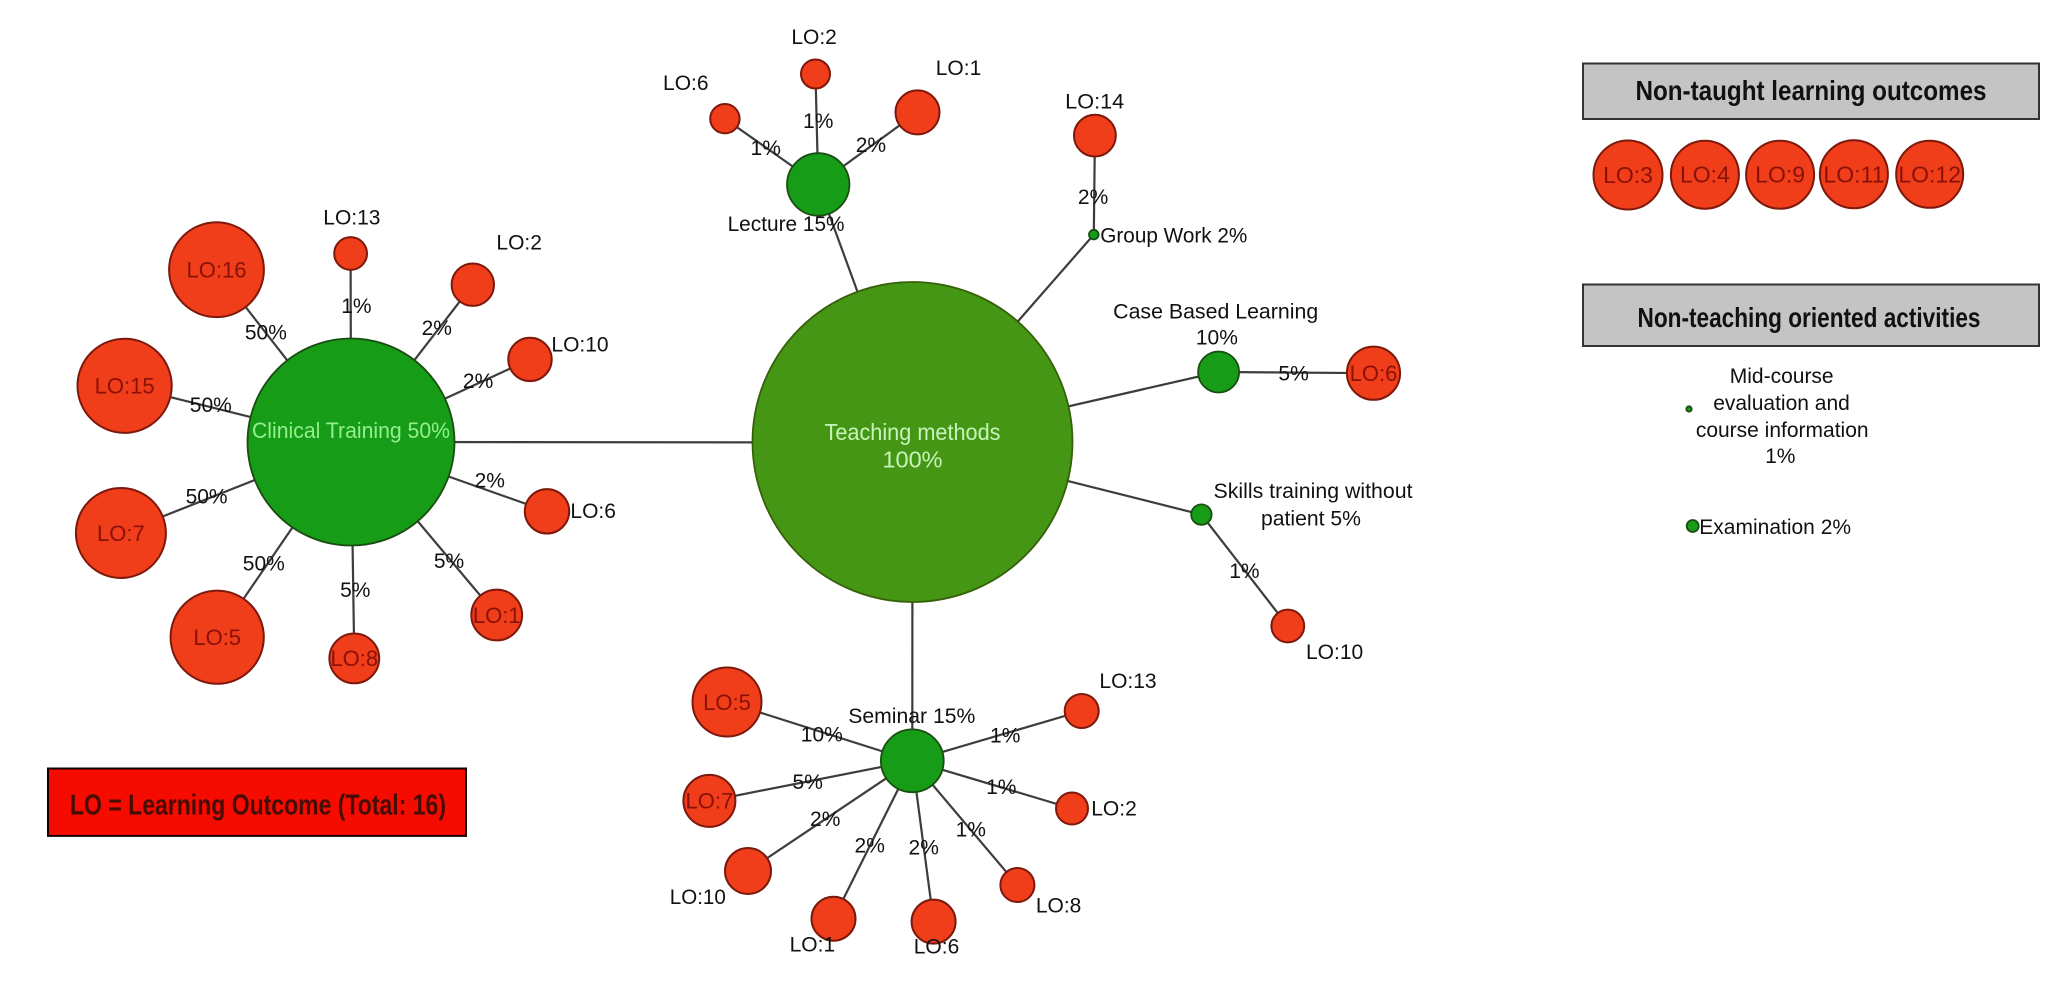 The width and height of the screenshot is (2059, 1001). Describe the element at coordinates (1809, 317) in the screenshot. I see `svg-text:Non-teaching oriented activiti: Non-teaching oriented activities` at that location.